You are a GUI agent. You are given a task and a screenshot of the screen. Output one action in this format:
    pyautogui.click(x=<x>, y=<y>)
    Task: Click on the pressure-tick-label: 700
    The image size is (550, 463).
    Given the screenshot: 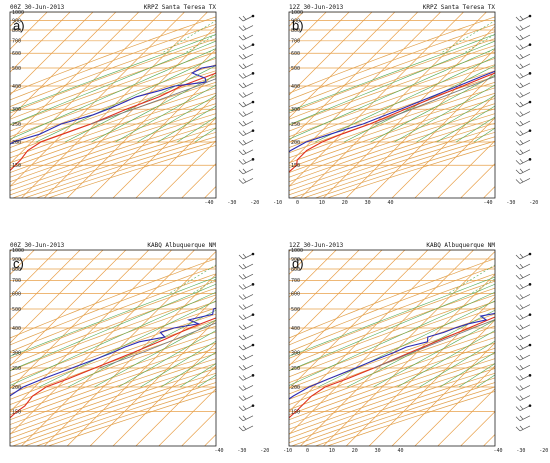 What is the action you would take?
    pyautogui.click(x=295, y=42)
    